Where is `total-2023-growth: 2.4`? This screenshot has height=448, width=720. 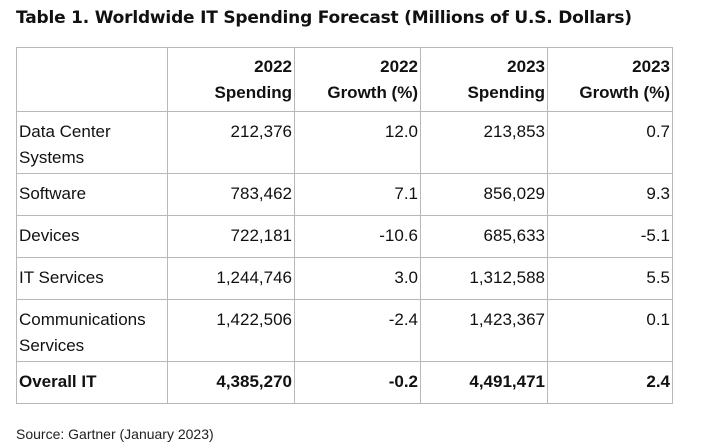 total-2023-growth: 2.4 is located at coordinates (610, 382).